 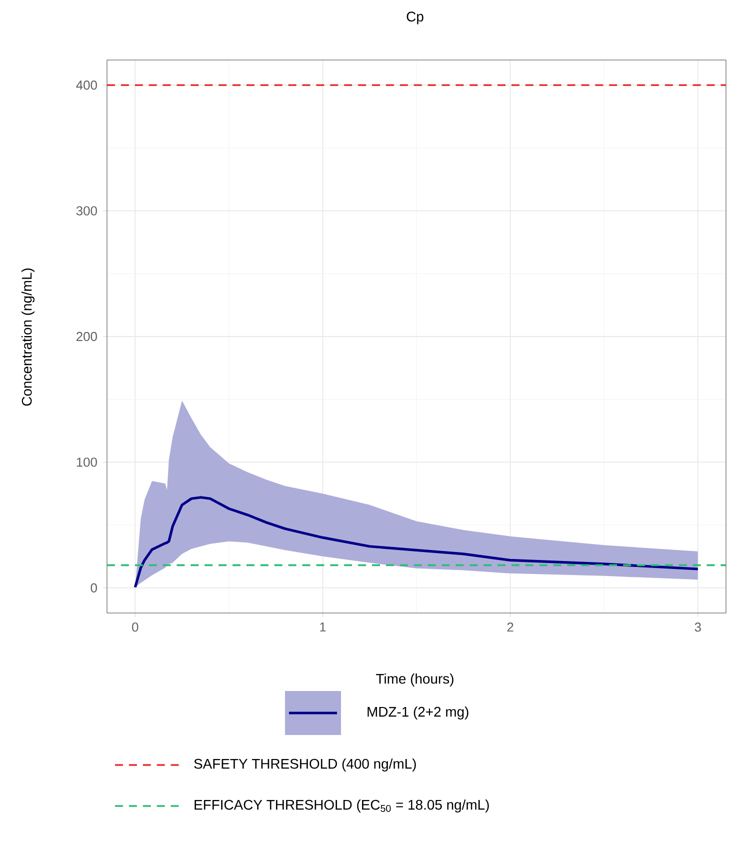 I want to click on x-axis-title: Time (hours), so click(x=415, y=679).